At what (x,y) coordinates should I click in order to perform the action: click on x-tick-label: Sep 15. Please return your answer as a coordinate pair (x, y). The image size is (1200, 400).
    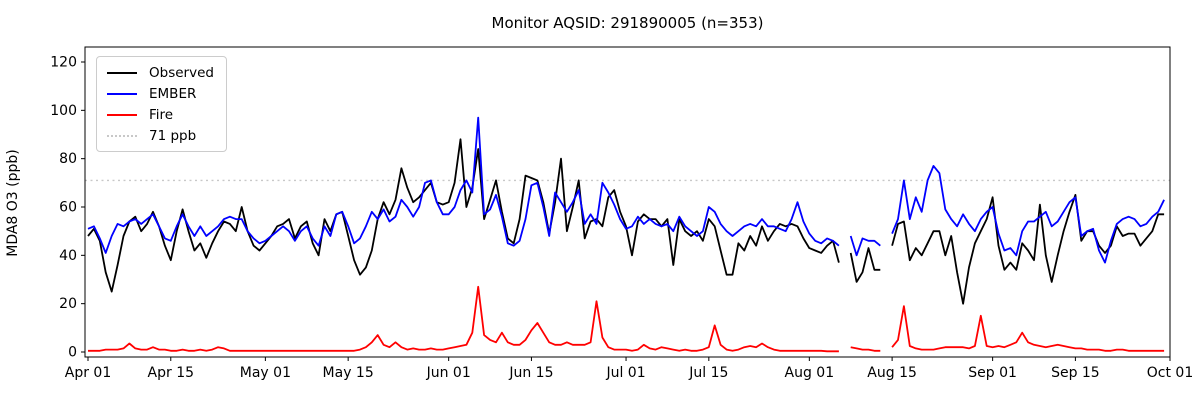
    Looking at the image, I should click on (1075, 373).